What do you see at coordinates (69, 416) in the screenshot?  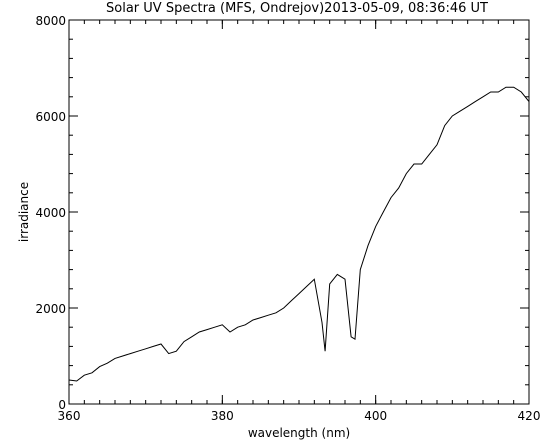 I see `x-tick-label: 360` at bounding box center [69, 416].